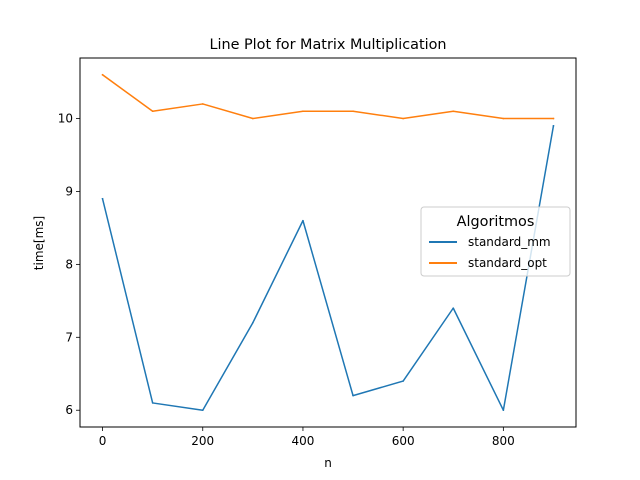 This screenshot has width=640, height=480. I want to click on x-axis-label: n, so click(328, 463).